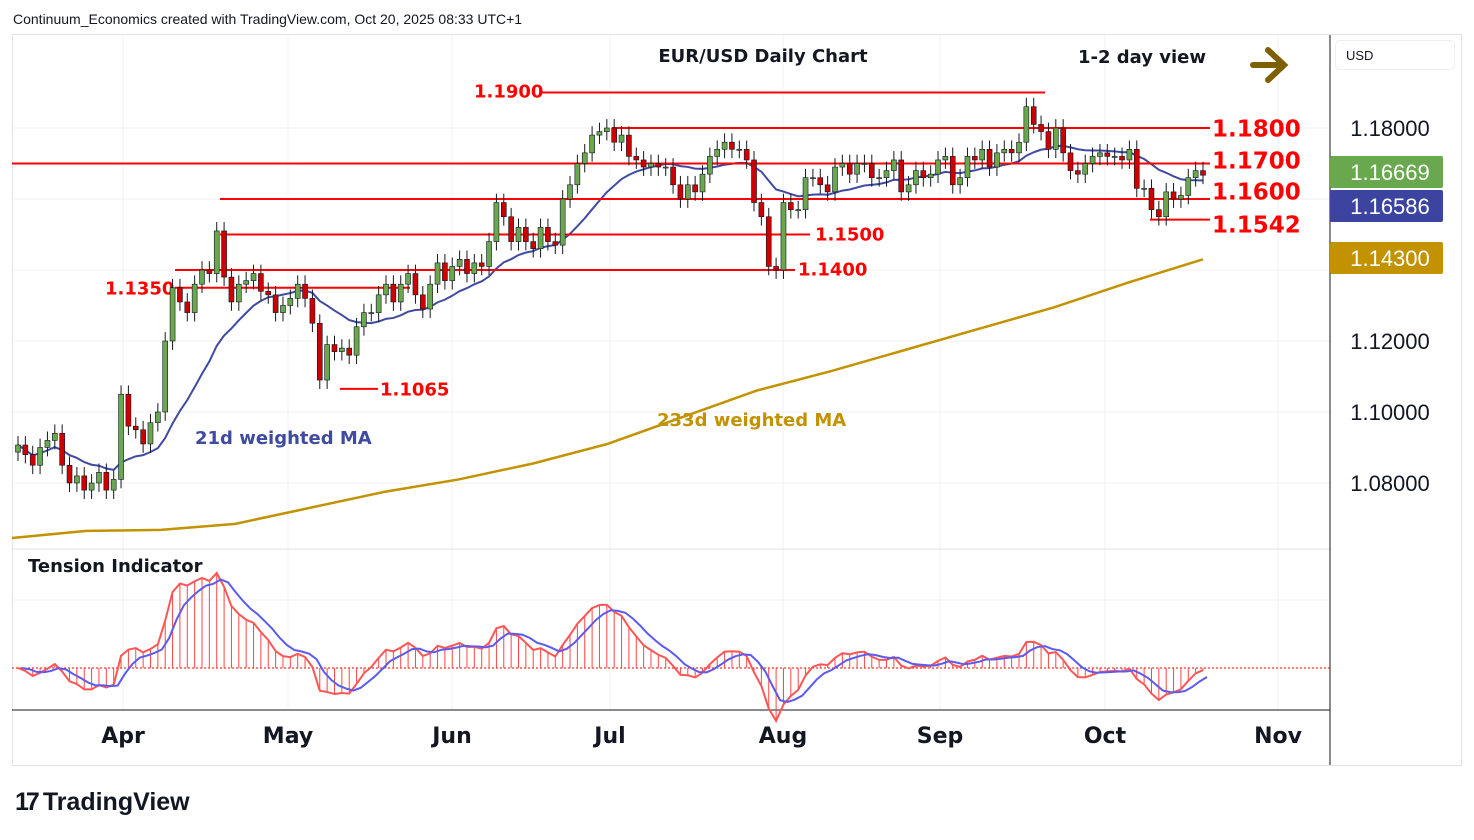 The image size is (1474, 840). What do you see at coordinates (1256, 225) in the screenshot?
I see `level-label-1.1542: 1.1542` at bounding box center [1256, 225].